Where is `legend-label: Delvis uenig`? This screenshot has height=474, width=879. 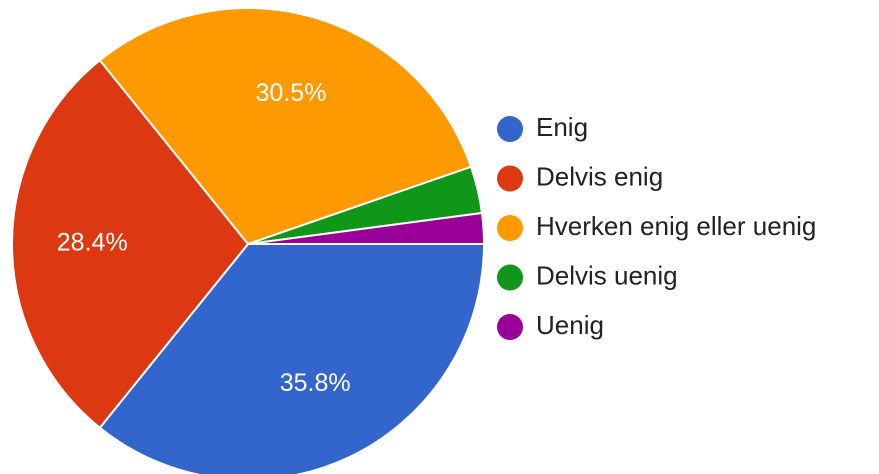
legend-label: Delvis uenig is located at coordinates (607, 275).